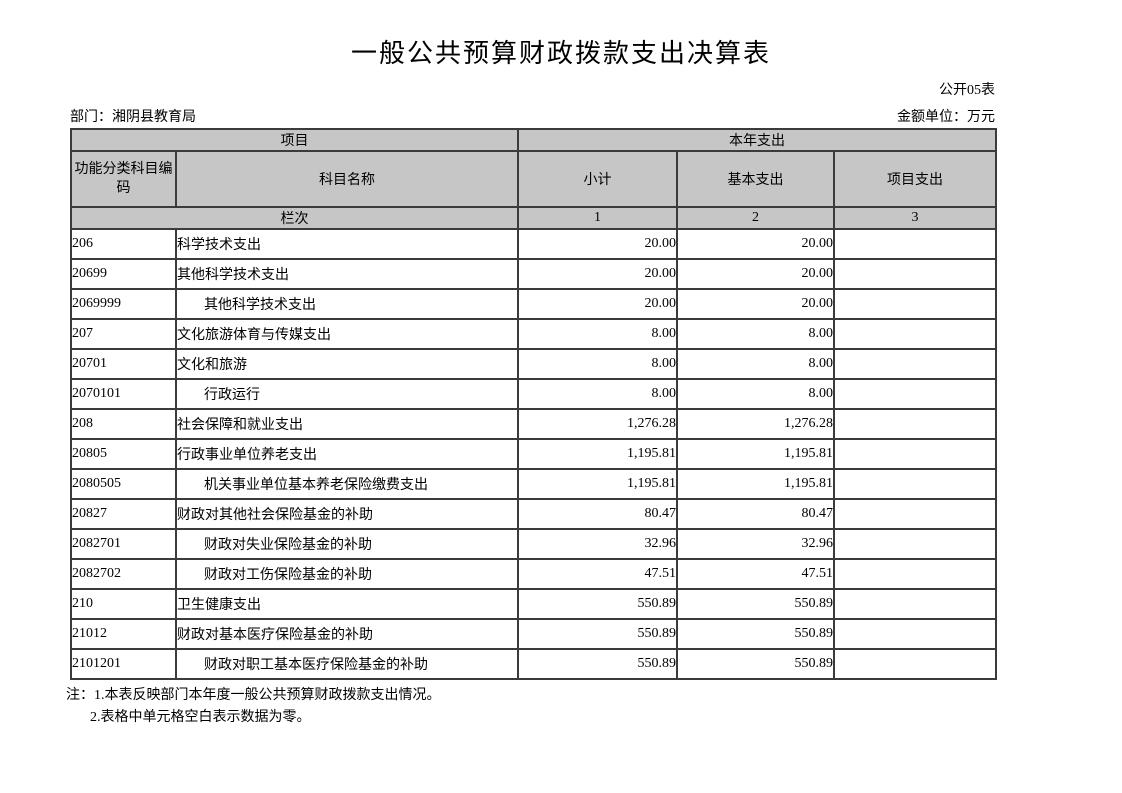 The height and width of the screenshot is (793, 1122). I want to click on table-row: 20699 其他科学技术支出 20.00 20.00, so click(534, 274).